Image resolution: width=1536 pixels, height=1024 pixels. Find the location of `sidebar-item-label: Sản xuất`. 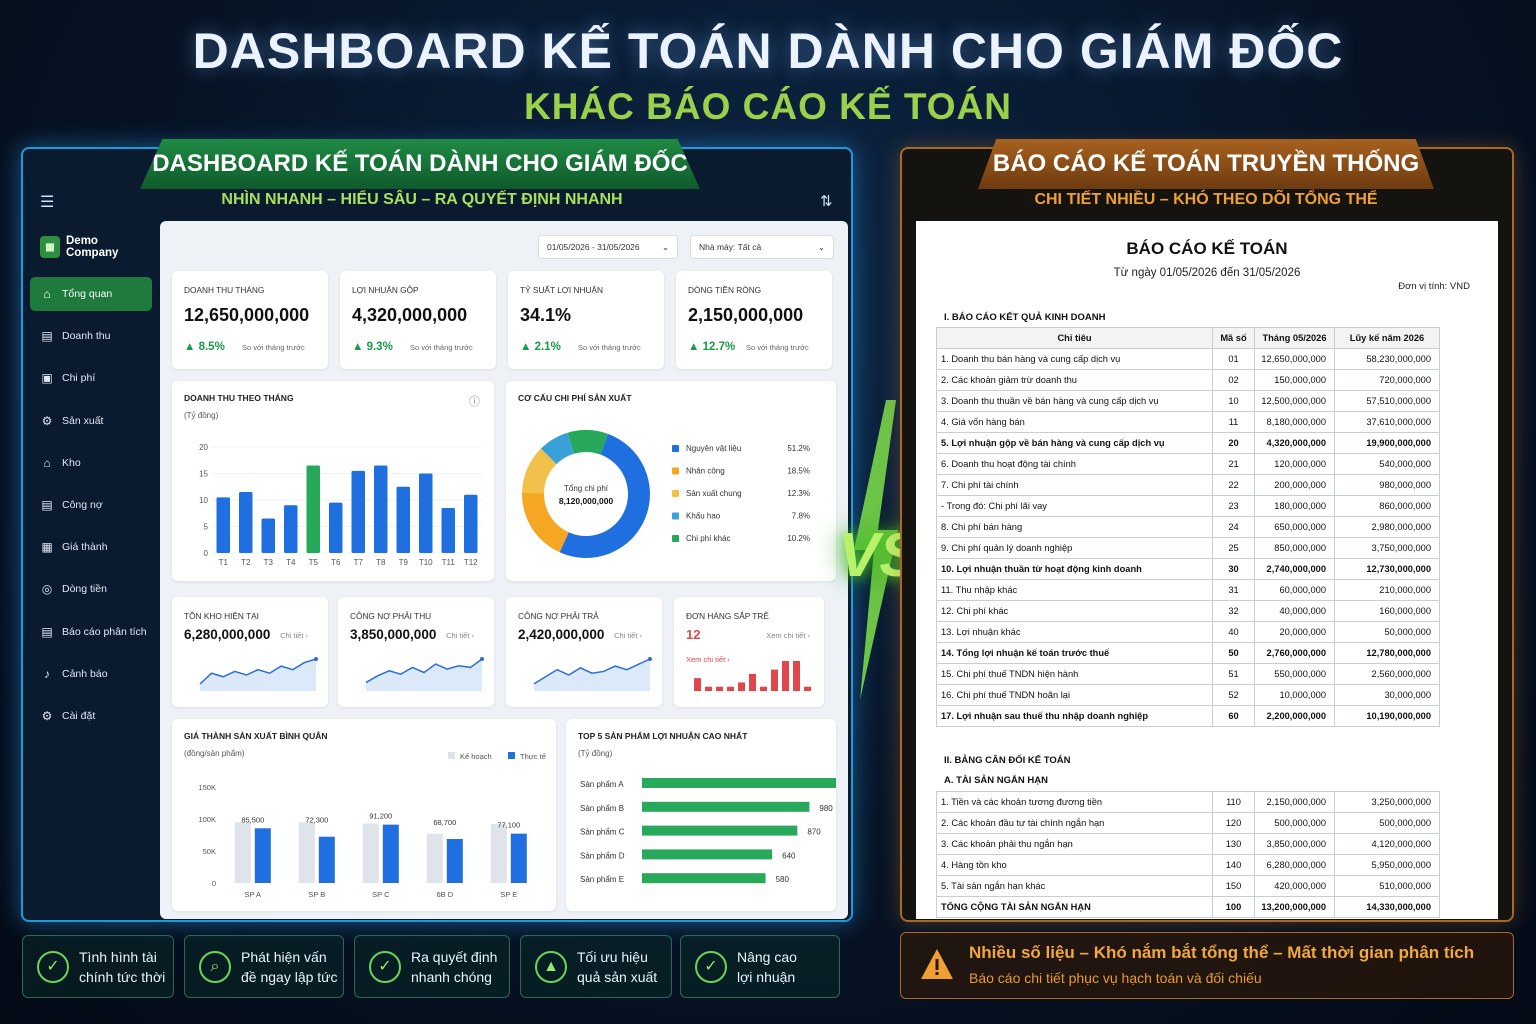

sidebar-item-label: Sản xuất is located at coordinates (83, 420).